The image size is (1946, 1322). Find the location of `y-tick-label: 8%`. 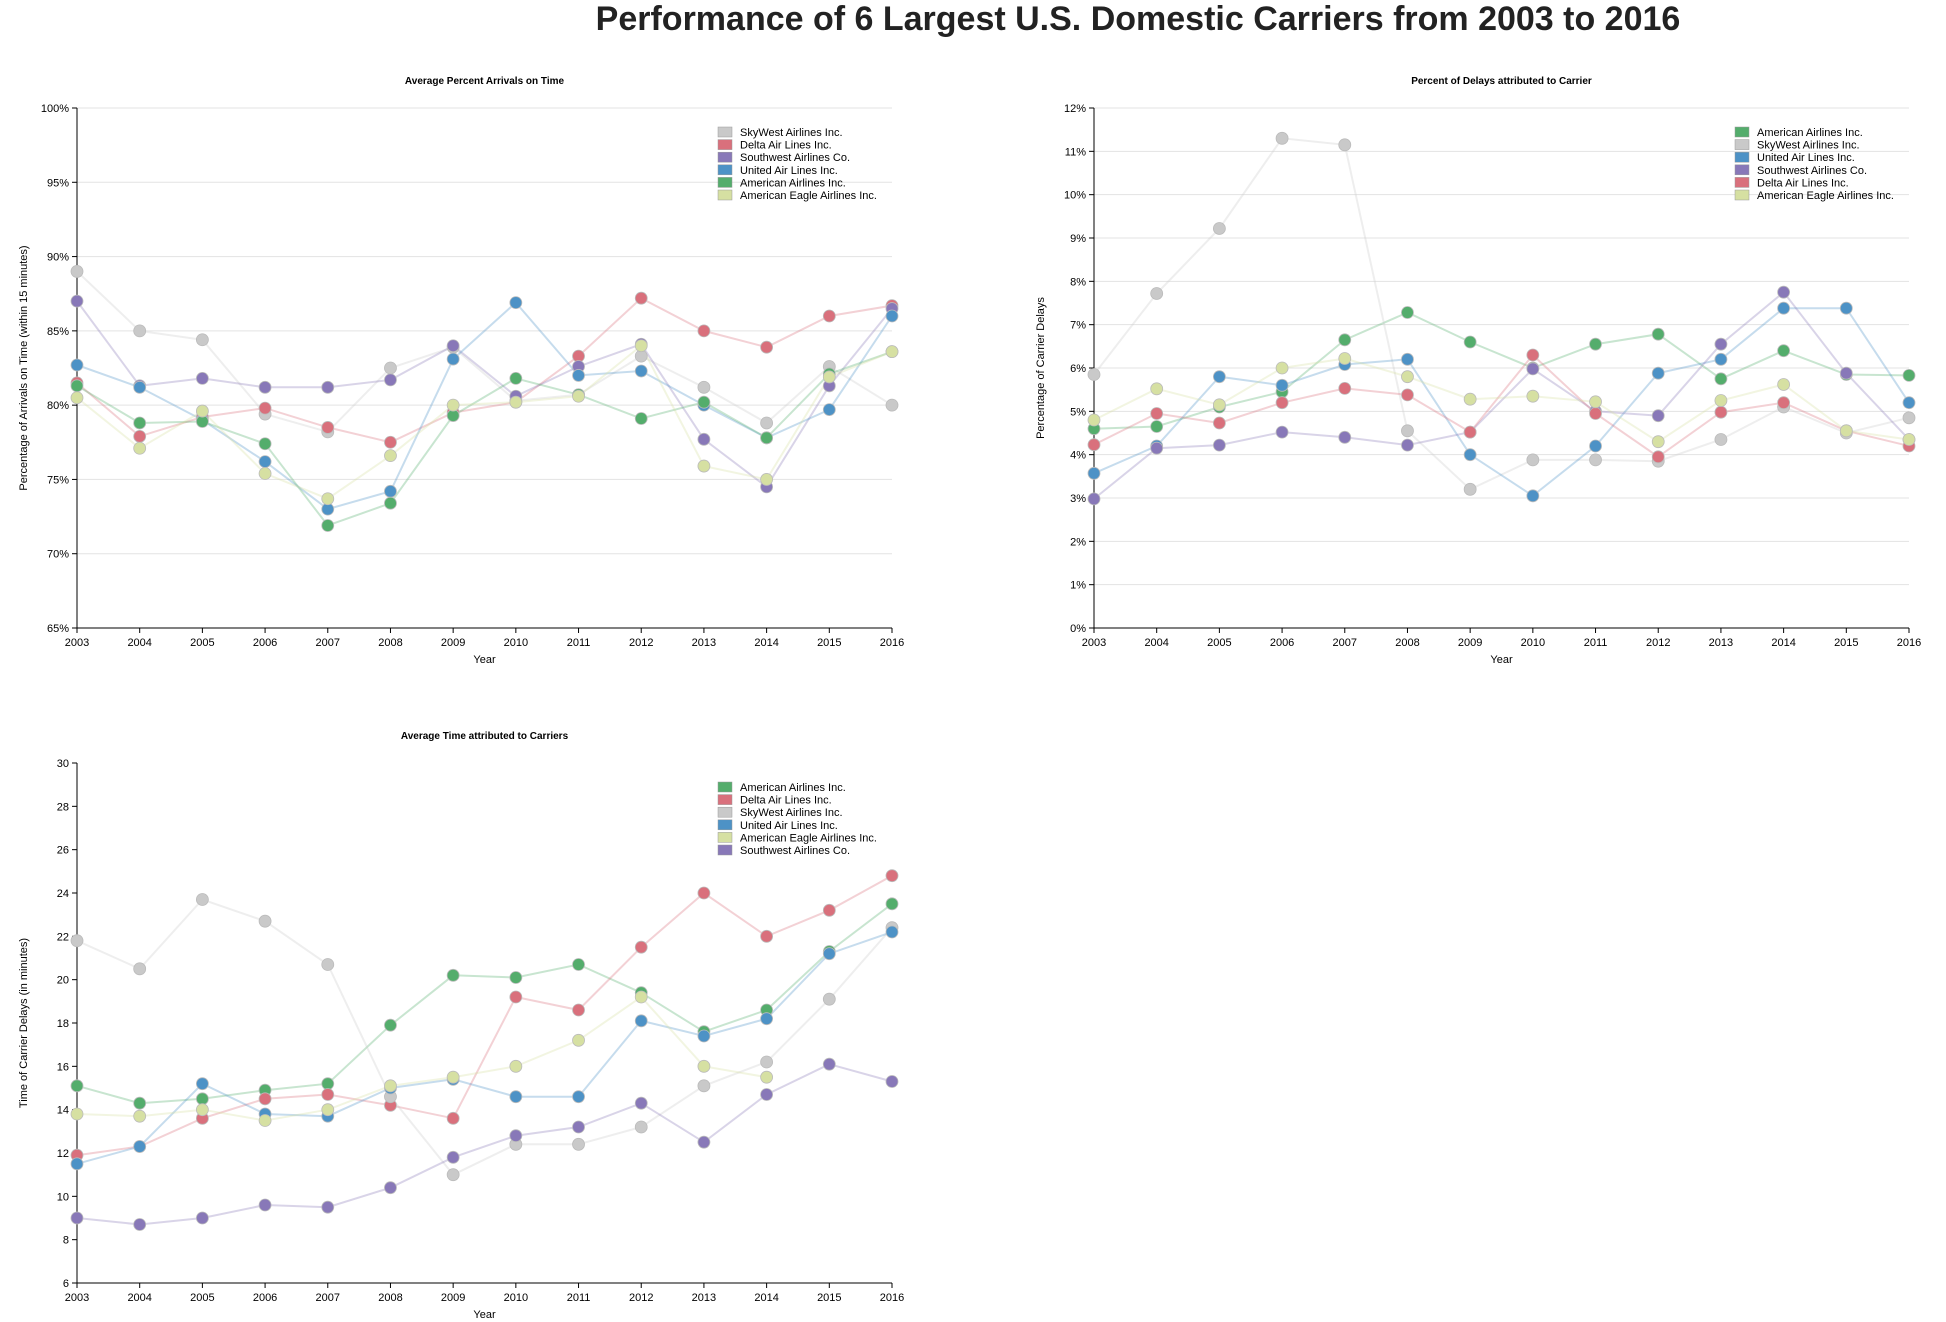

y-tick-label: 8% is located at coordinates (1078, 282).